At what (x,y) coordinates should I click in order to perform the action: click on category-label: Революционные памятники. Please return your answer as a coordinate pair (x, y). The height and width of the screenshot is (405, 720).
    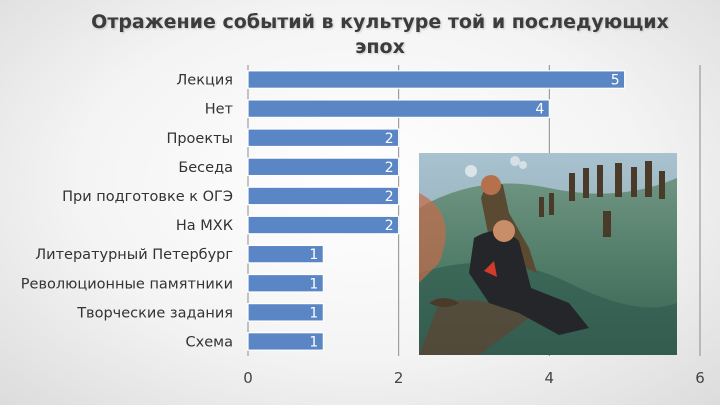
    Looking at the image, I should click on (127, 284).